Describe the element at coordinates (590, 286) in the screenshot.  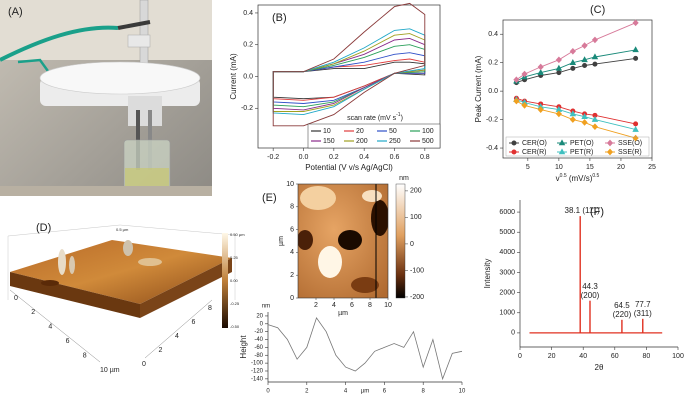
I see `peak-annotation: 44.3` at that location.